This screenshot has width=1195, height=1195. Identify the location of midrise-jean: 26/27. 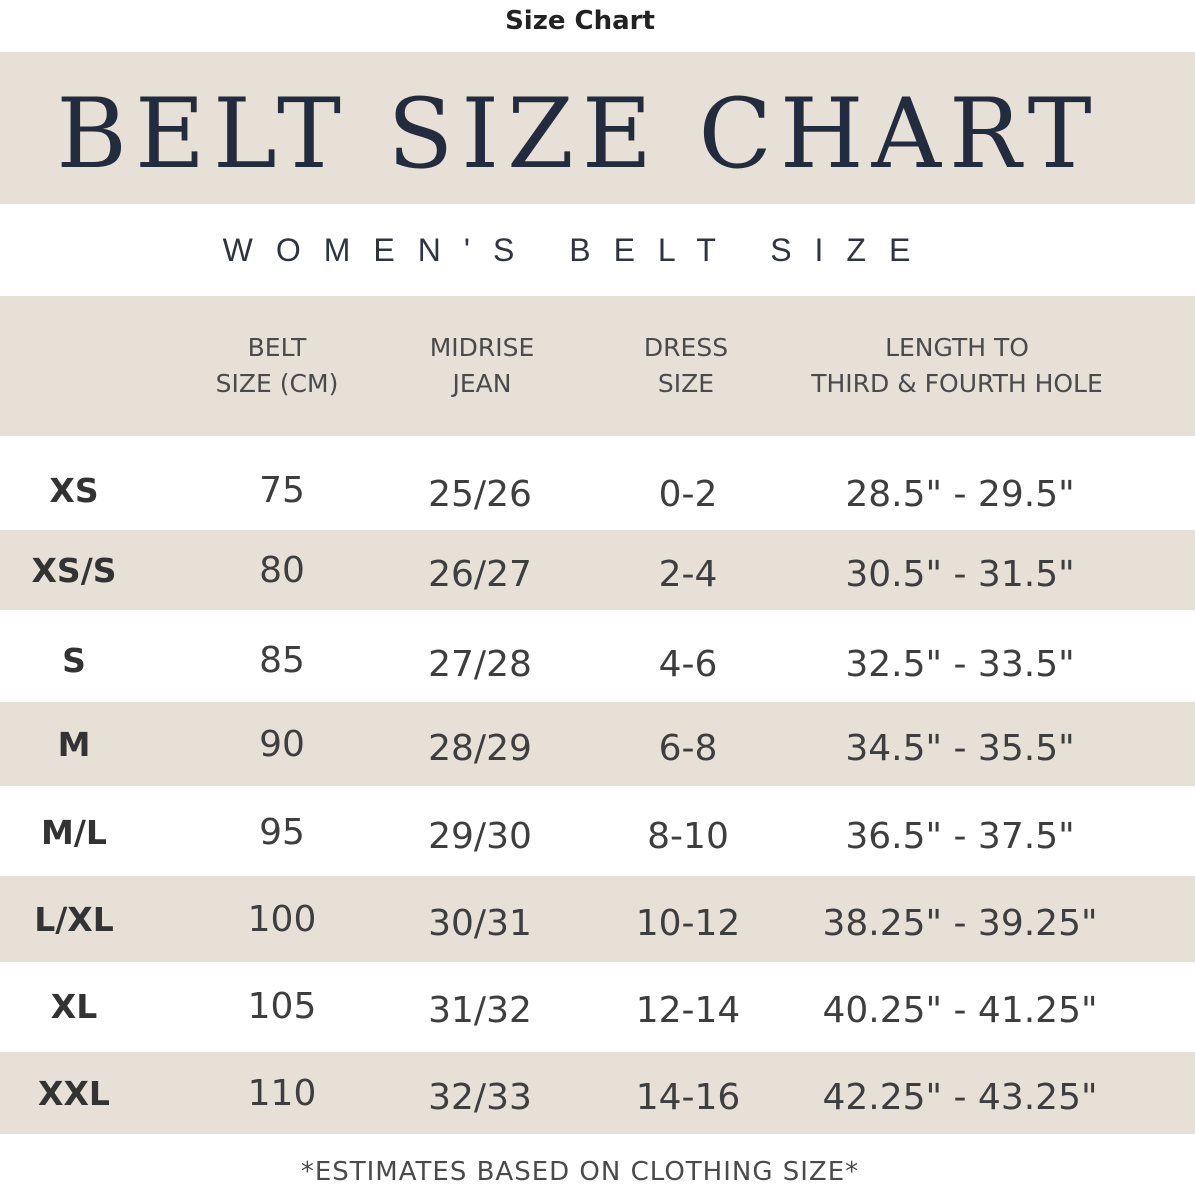
(480, 574).